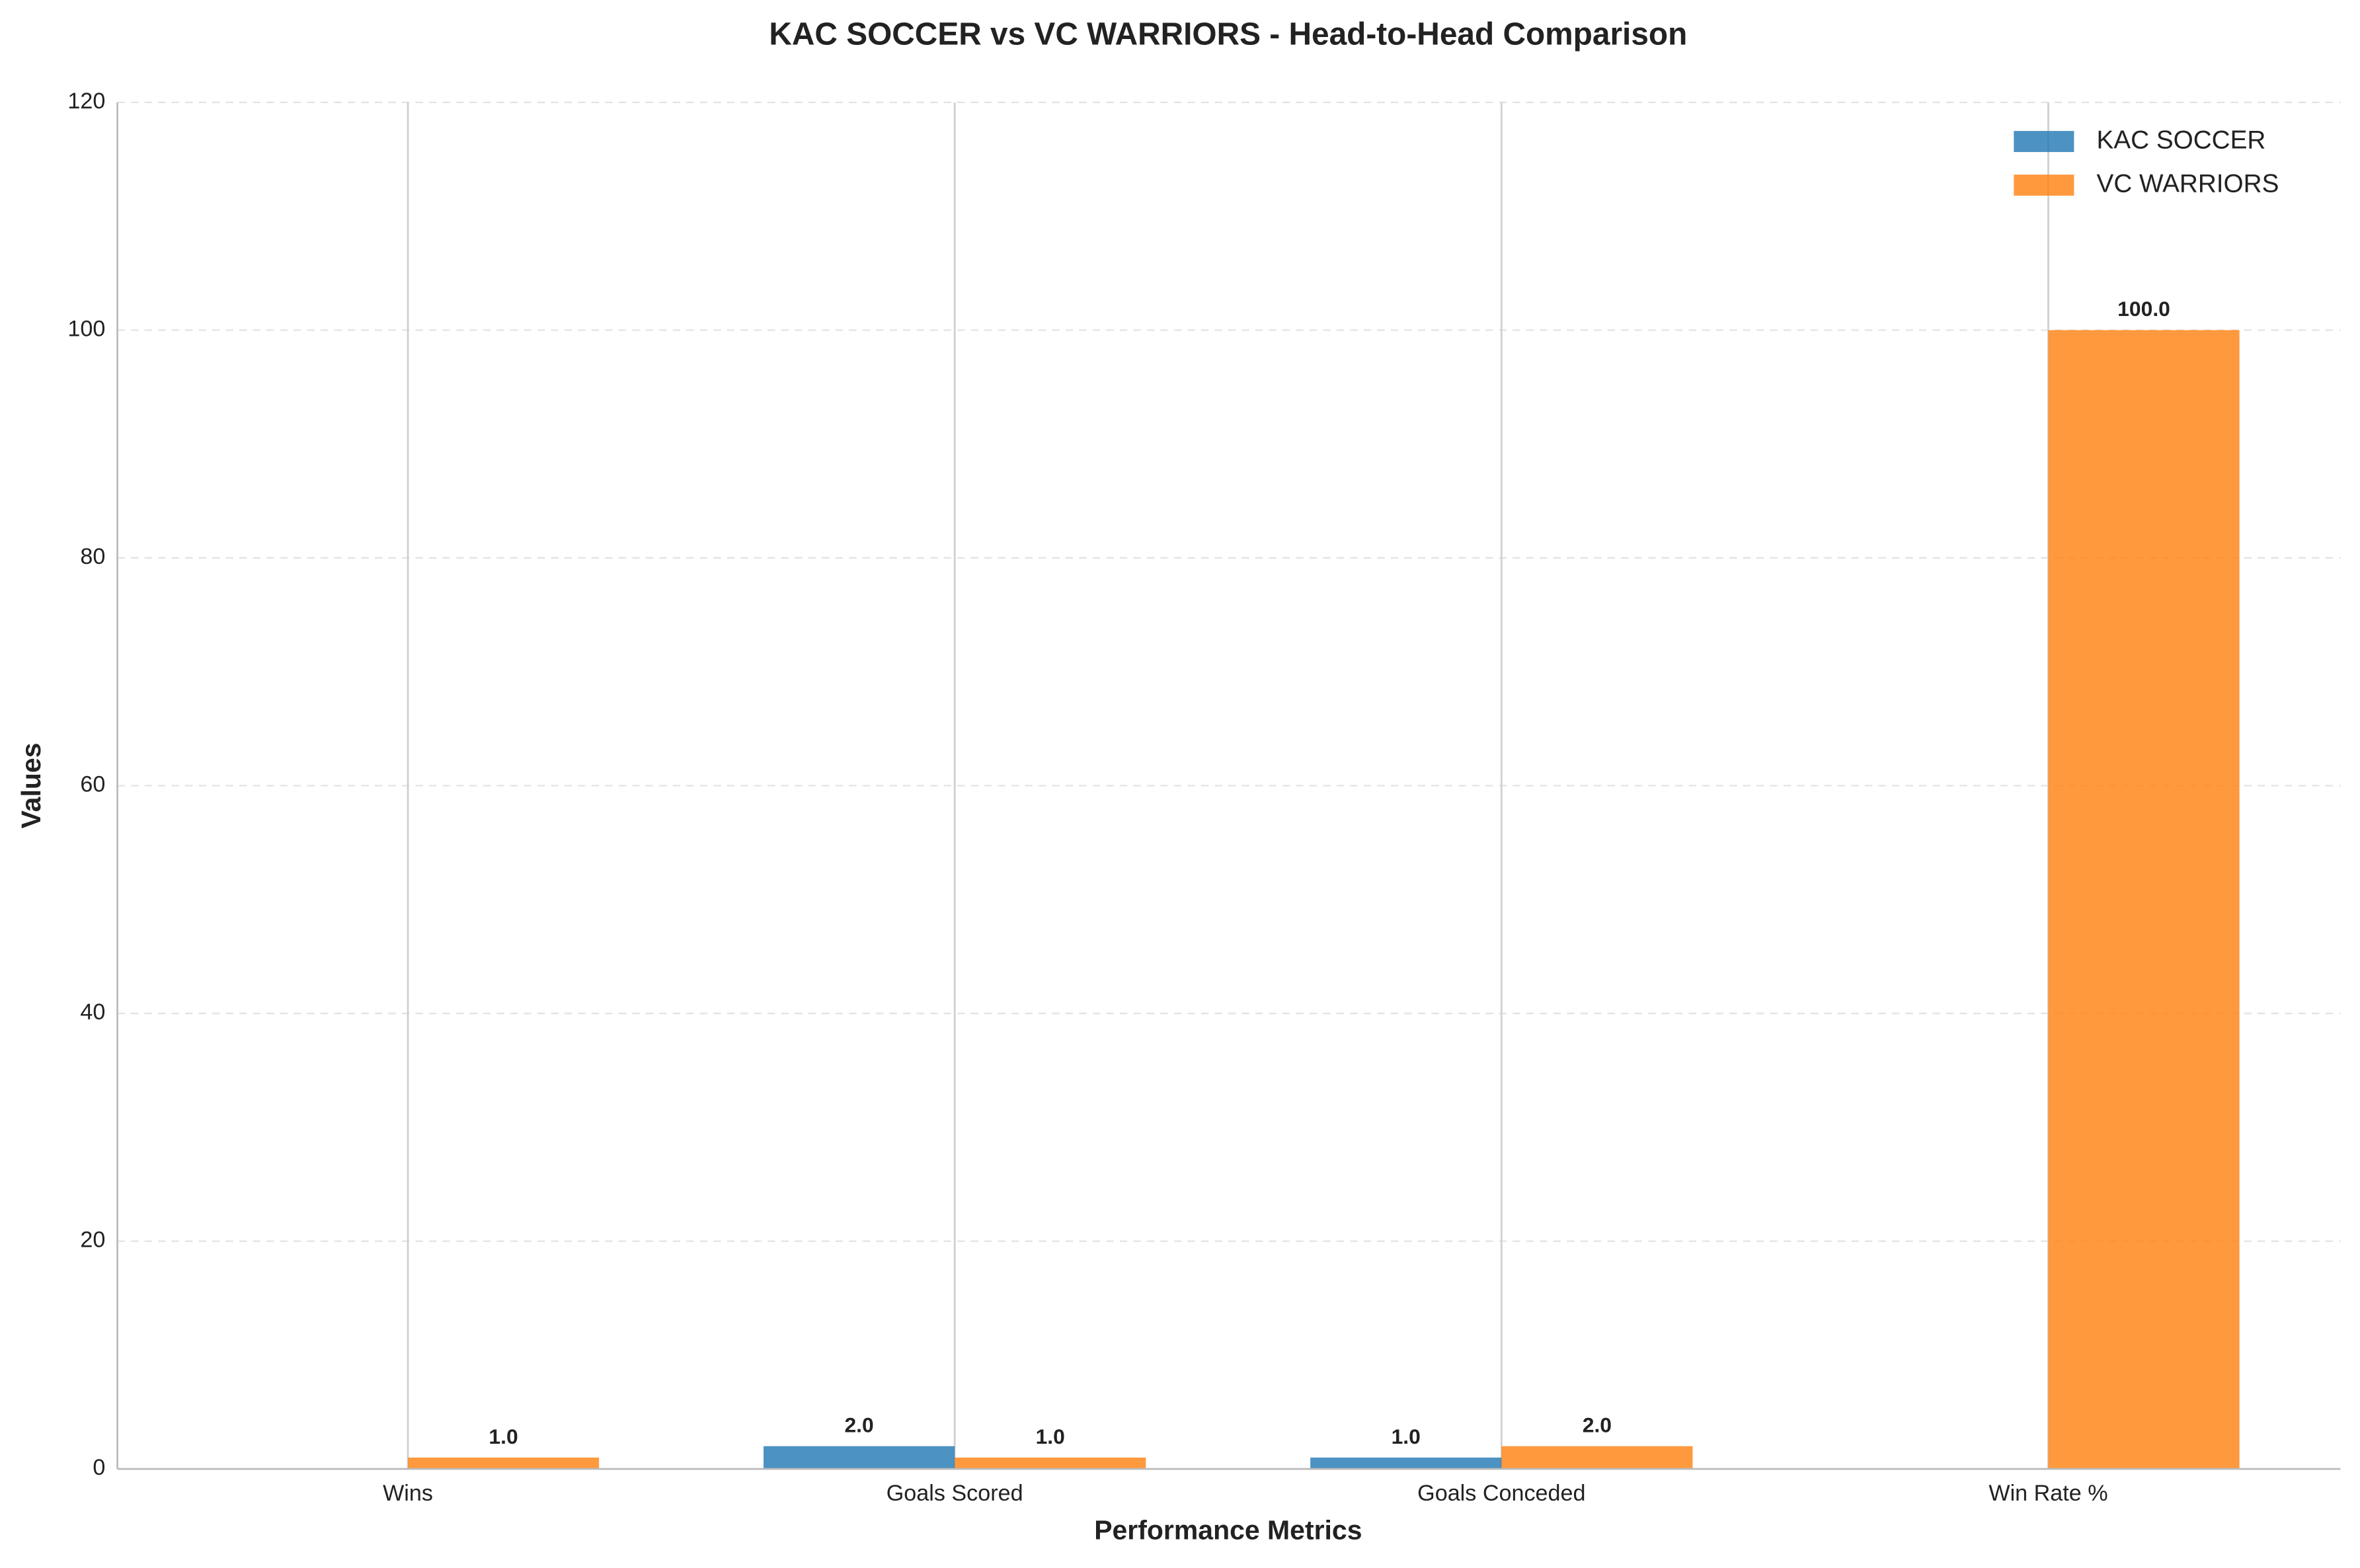  Describe the element at coordinates (86, 101) in the screenshot. I see `y-tick-label: 120` at that location.